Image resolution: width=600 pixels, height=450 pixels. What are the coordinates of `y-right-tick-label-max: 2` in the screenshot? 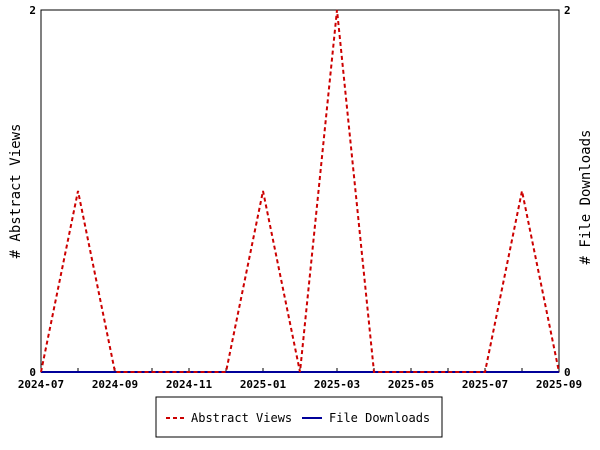 It's located at (567, 10).